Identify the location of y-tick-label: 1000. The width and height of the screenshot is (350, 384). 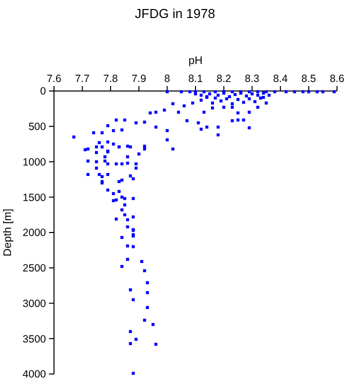
(34, 162).